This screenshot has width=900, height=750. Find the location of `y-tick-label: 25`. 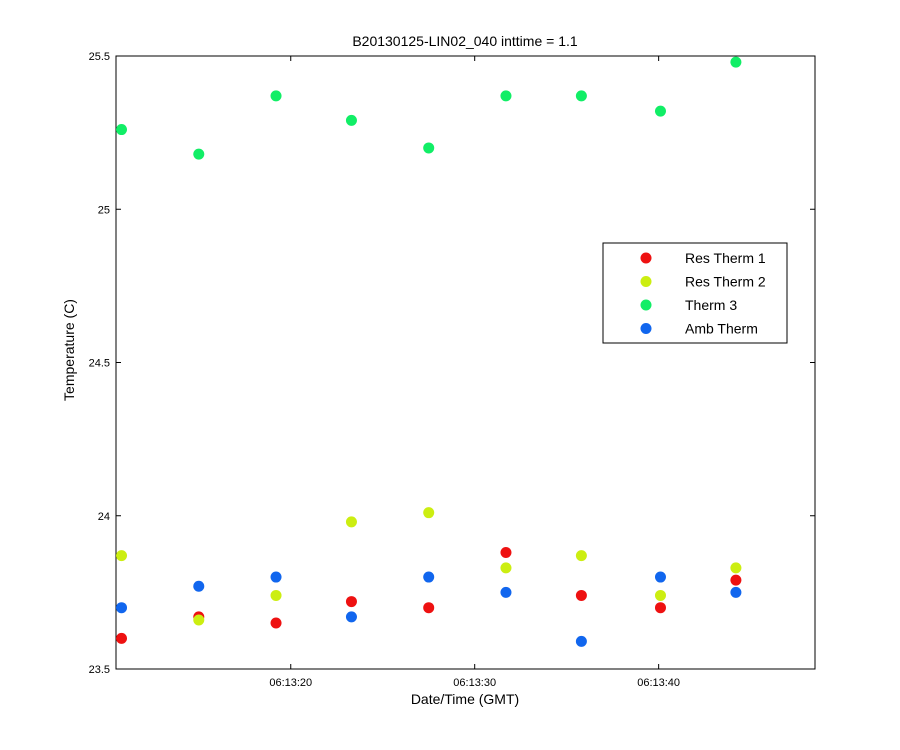

y-tick-label: 25 is located at coordinates (104, 210).